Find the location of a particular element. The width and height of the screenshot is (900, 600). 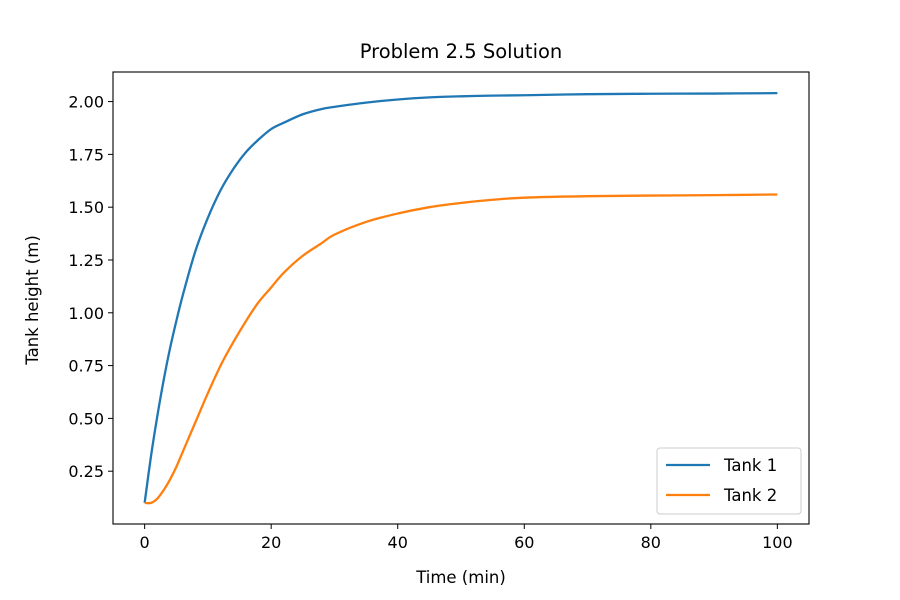

y-tick-label: 1.50 is located at coordinates (86, 207).